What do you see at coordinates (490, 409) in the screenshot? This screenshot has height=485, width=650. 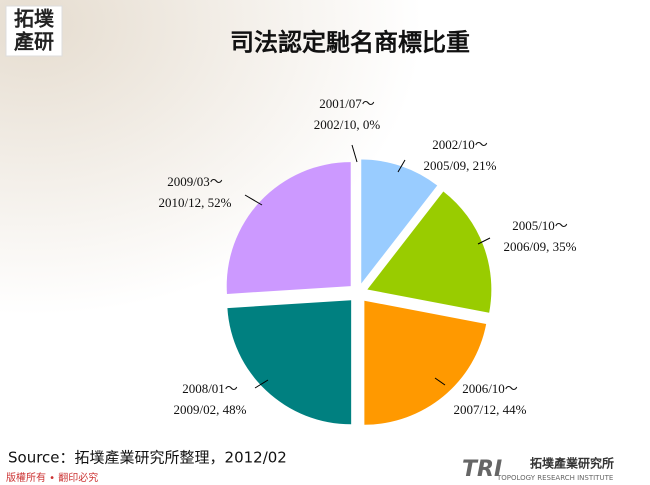 I see `value-label: 2007/12, 44%` at bounding box center [490, 409].